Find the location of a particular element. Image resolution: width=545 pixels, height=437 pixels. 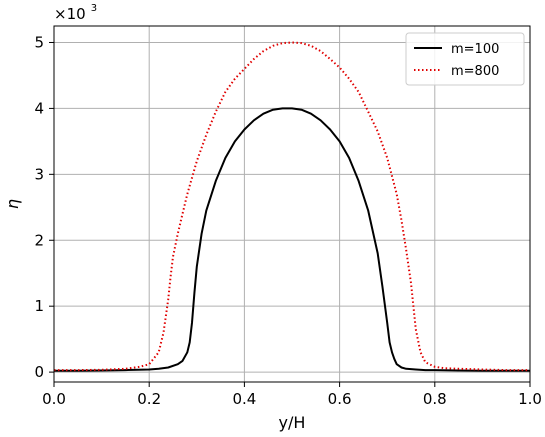

y-tick-label: 1 is located at coordinates (39, 306).